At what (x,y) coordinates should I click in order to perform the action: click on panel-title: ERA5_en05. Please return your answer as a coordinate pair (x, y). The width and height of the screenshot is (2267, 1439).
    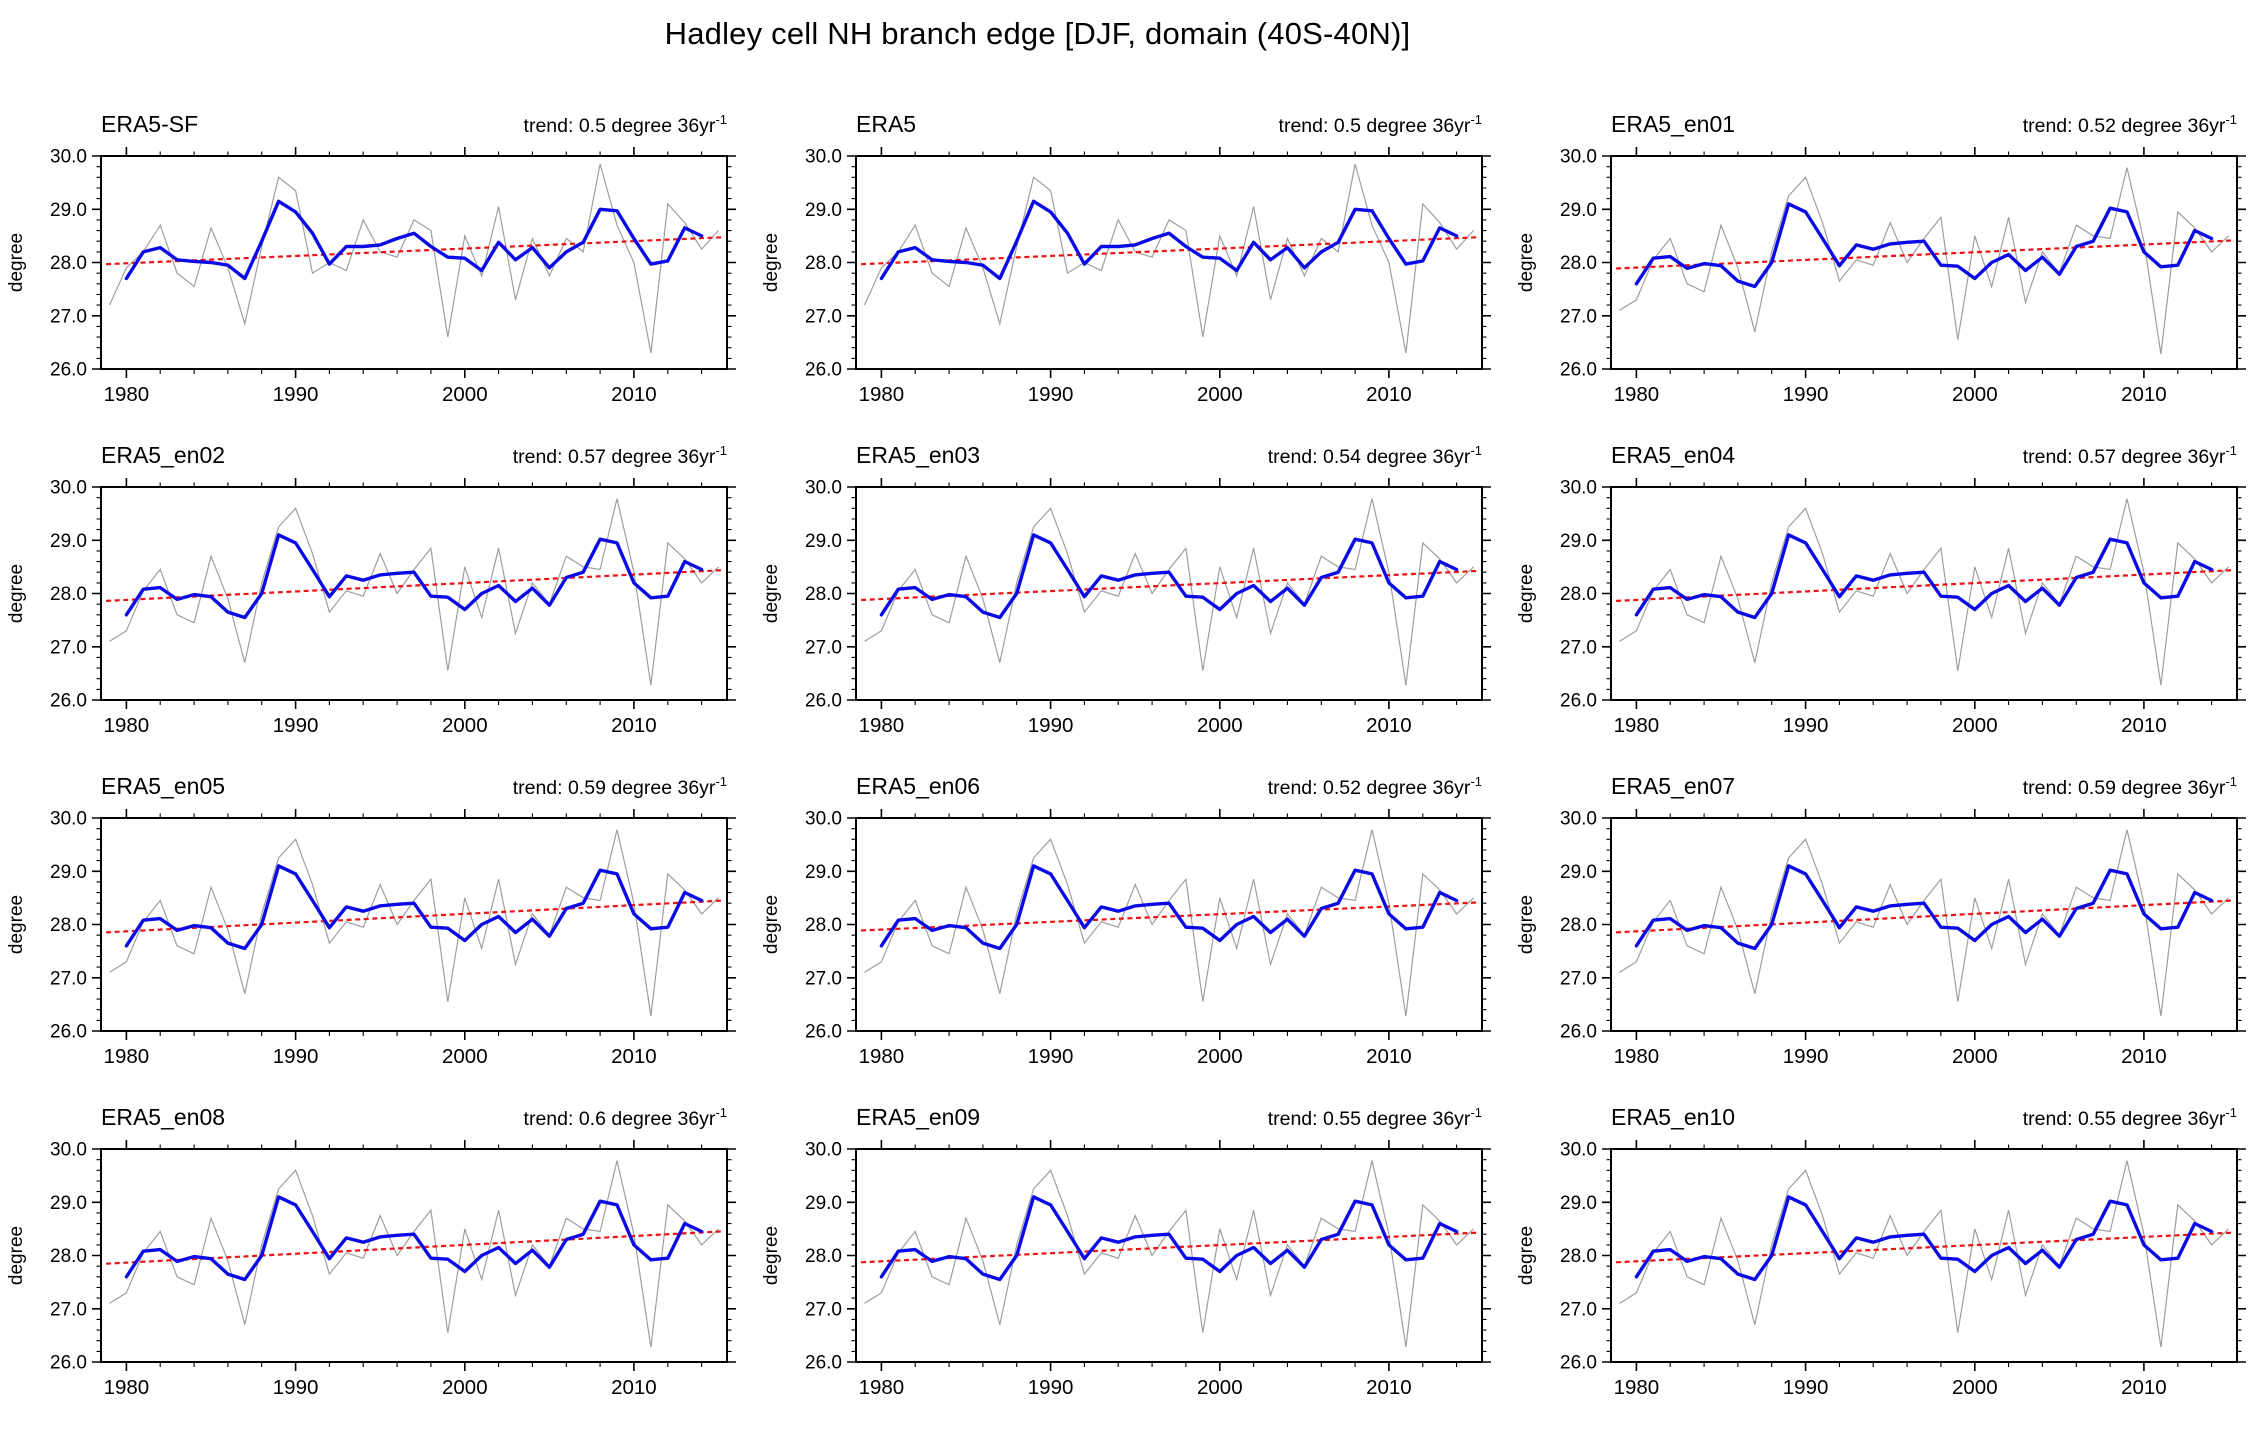
    Looking at the image, I should click on (163, 786).